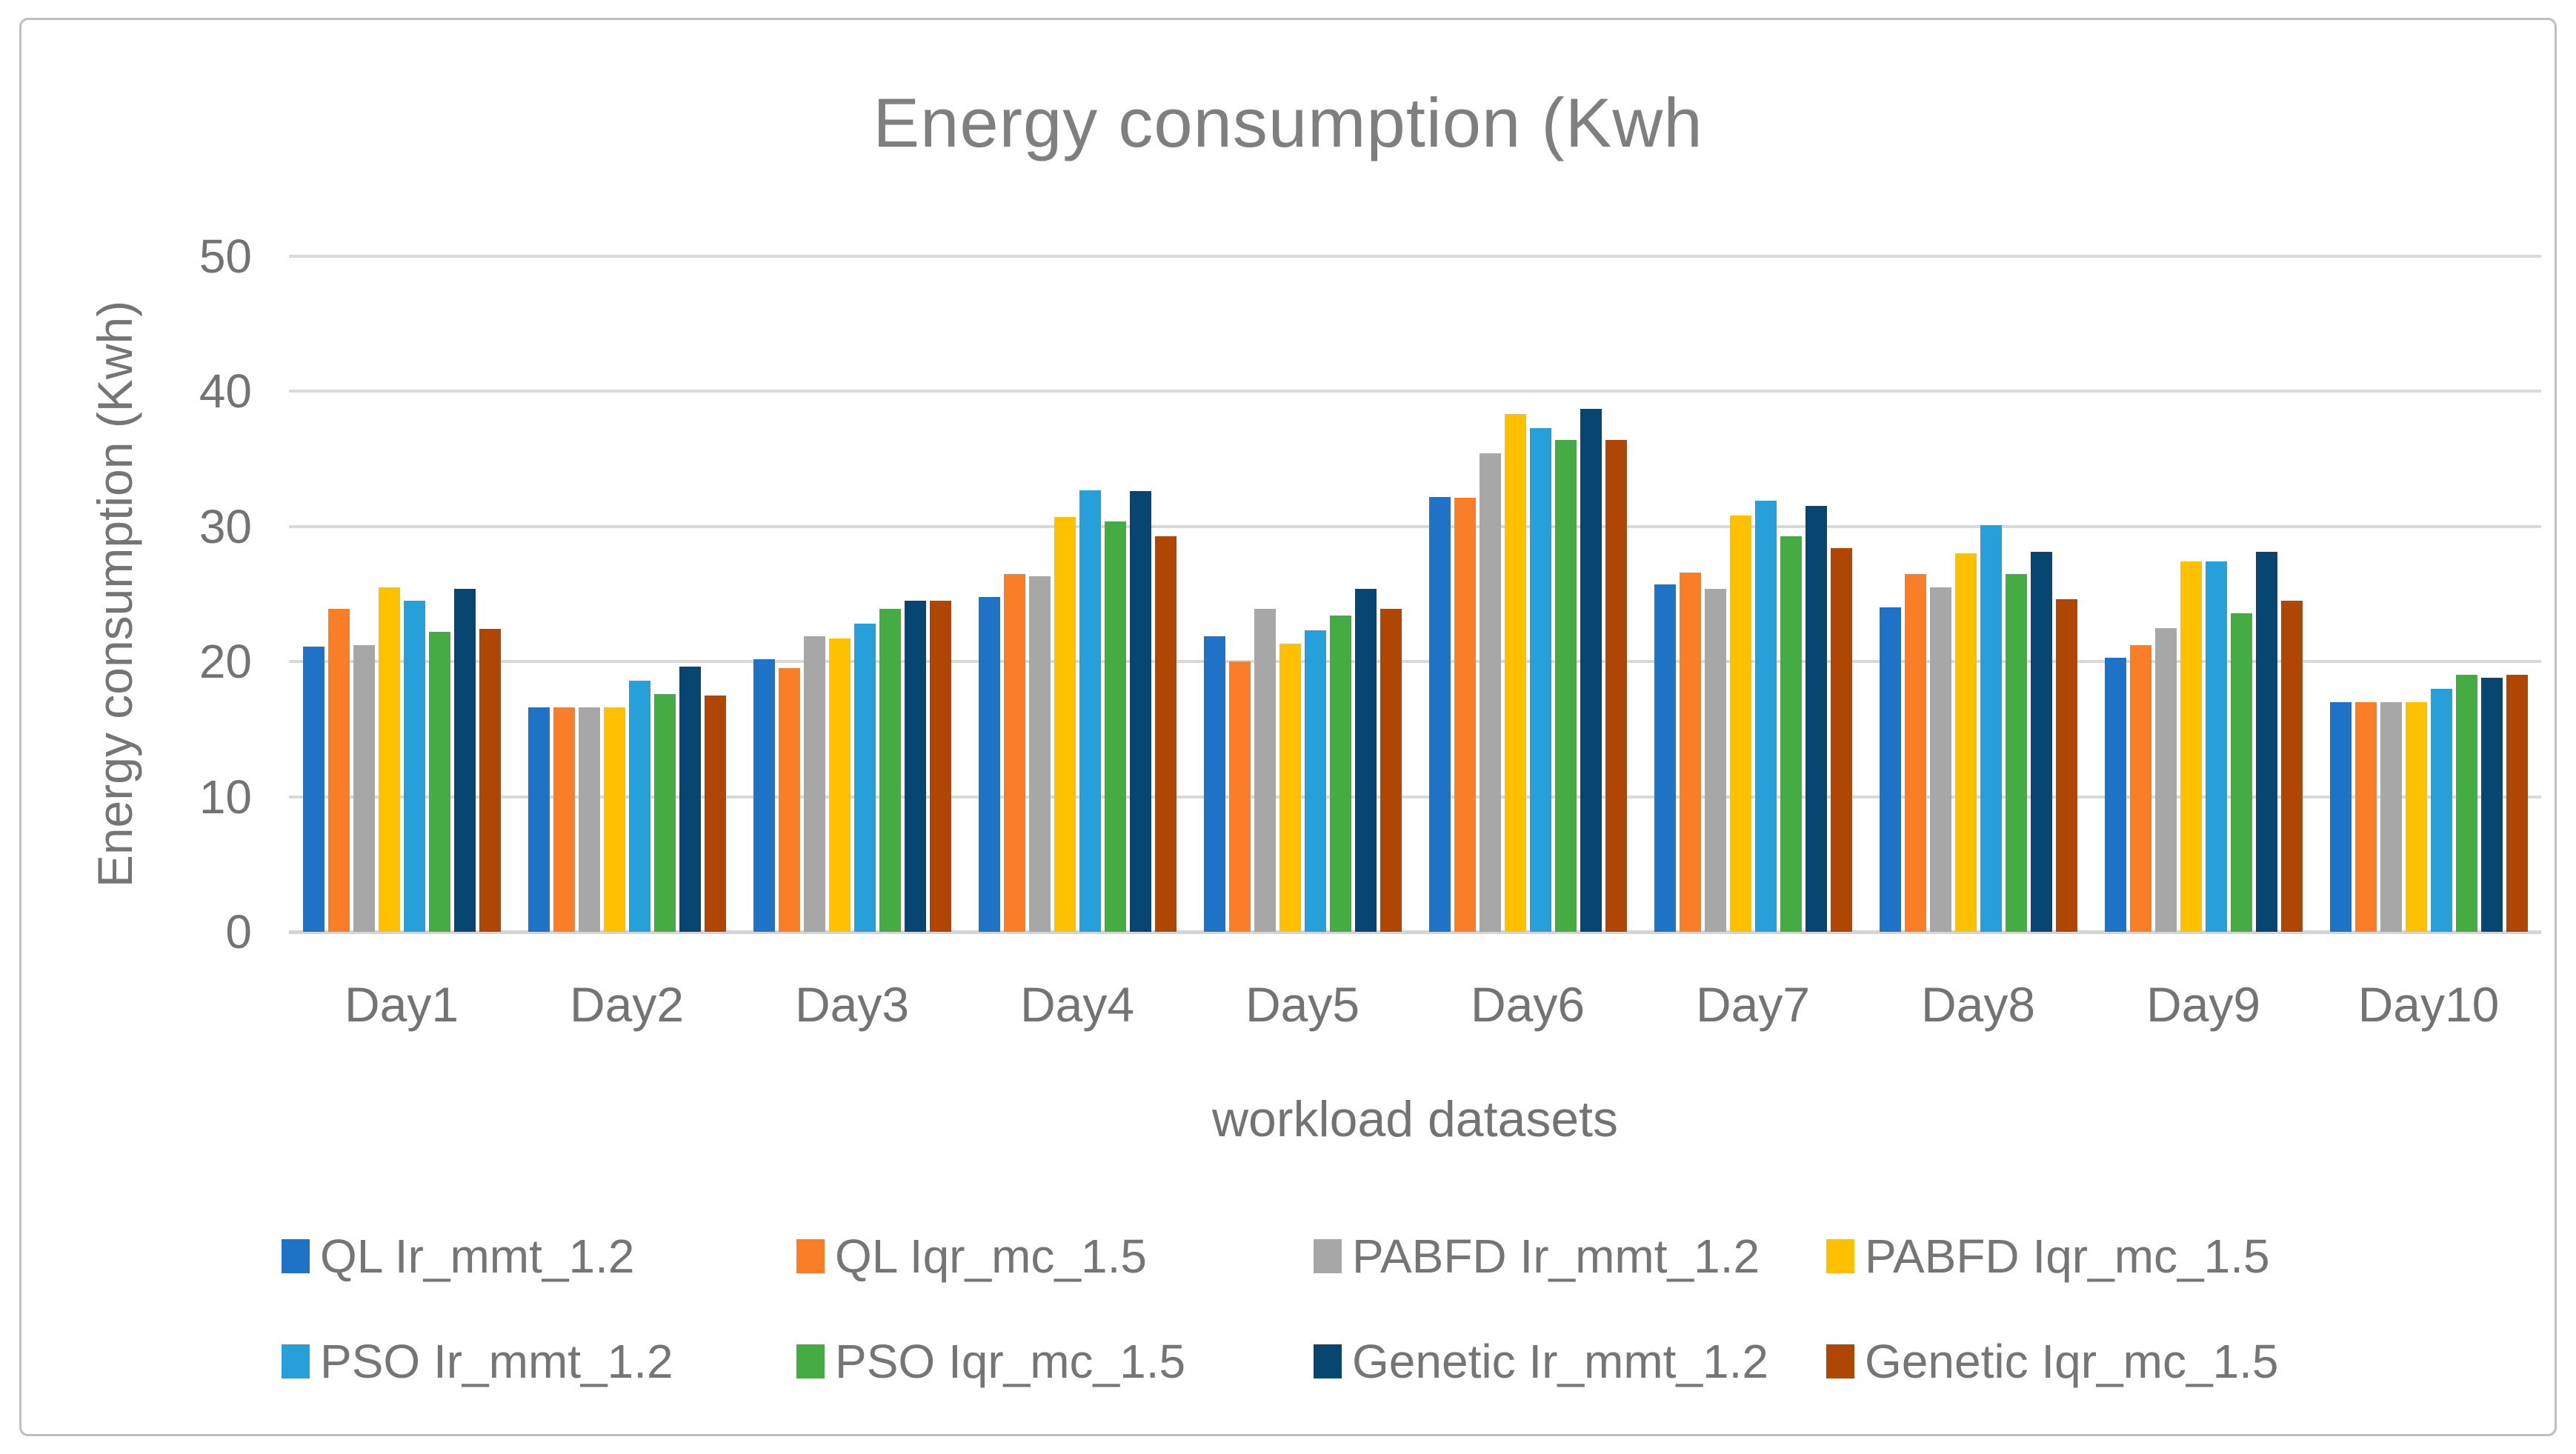 The height and width of the screenshot is (1454, 2576). What do you see at coordinates (1415, 1119) in the screenshot?
I see `x-axis-title: workload datasets` at bounding box center [1415, 1119].